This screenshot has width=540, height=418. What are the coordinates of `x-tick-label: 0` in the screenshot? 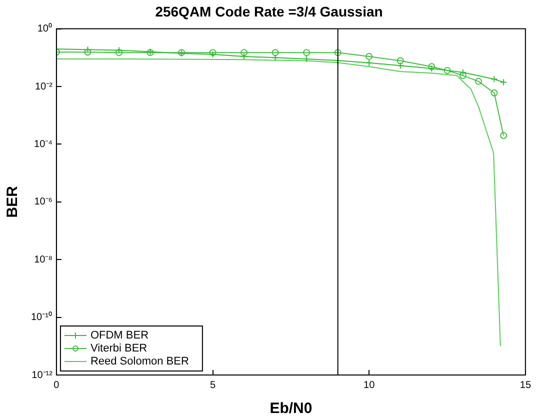 It's located at (57, 385).